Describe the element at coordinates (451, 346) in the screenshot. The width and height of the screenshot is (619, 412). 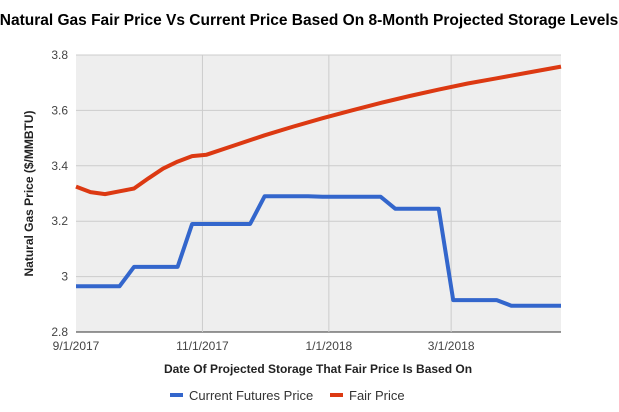
I see `x-tick-label: 3/1/2018` at that location.